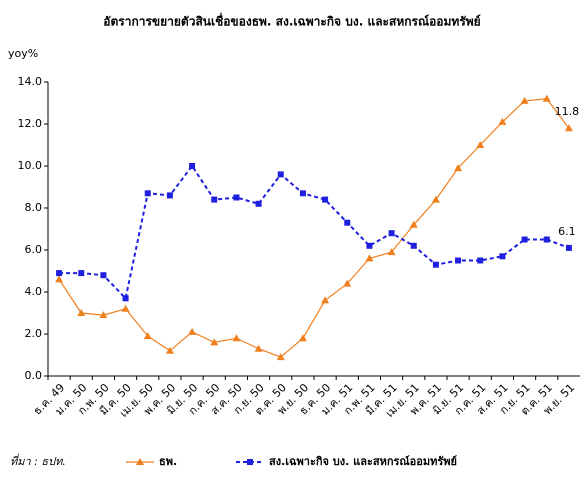 This screenshot has height=500, width=585. I want to click on legend-label: ธพ., so click(168, 461).